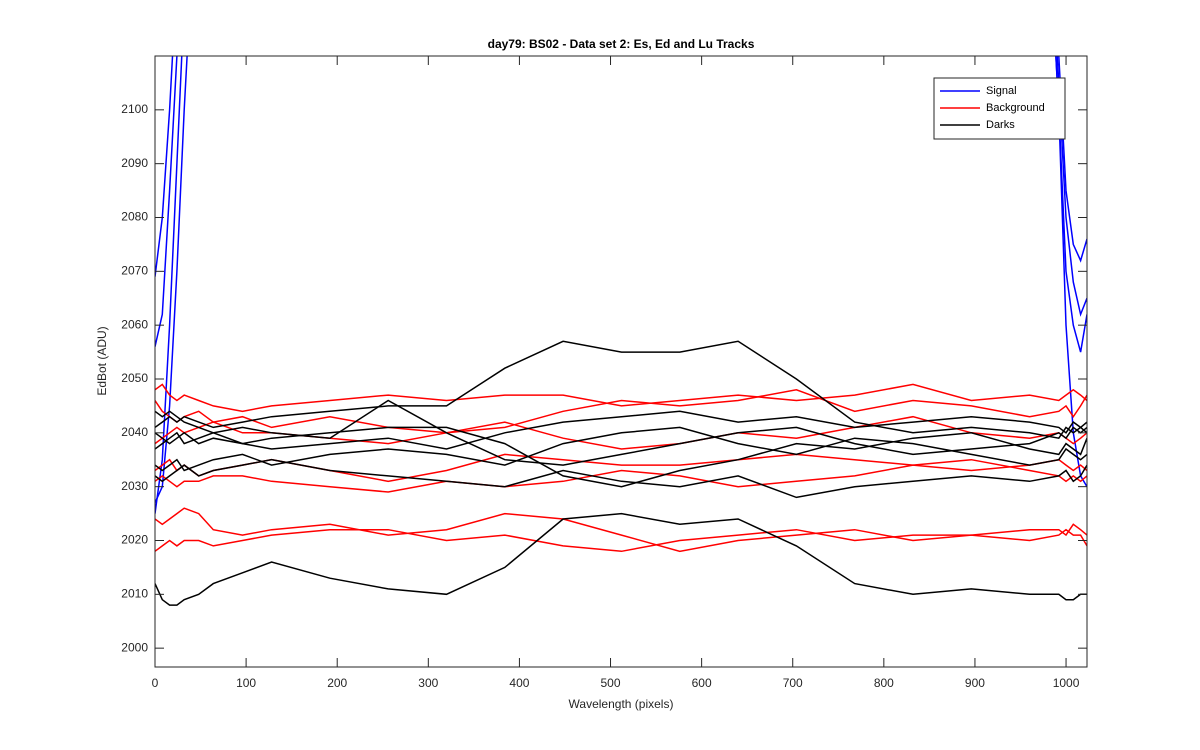 This screenshot has height=750, width=1200. What do you see at coordinates (1066, 683) in the screenshot?
I see `x-tick-label: 1000` at bounding box center [1066, 683].